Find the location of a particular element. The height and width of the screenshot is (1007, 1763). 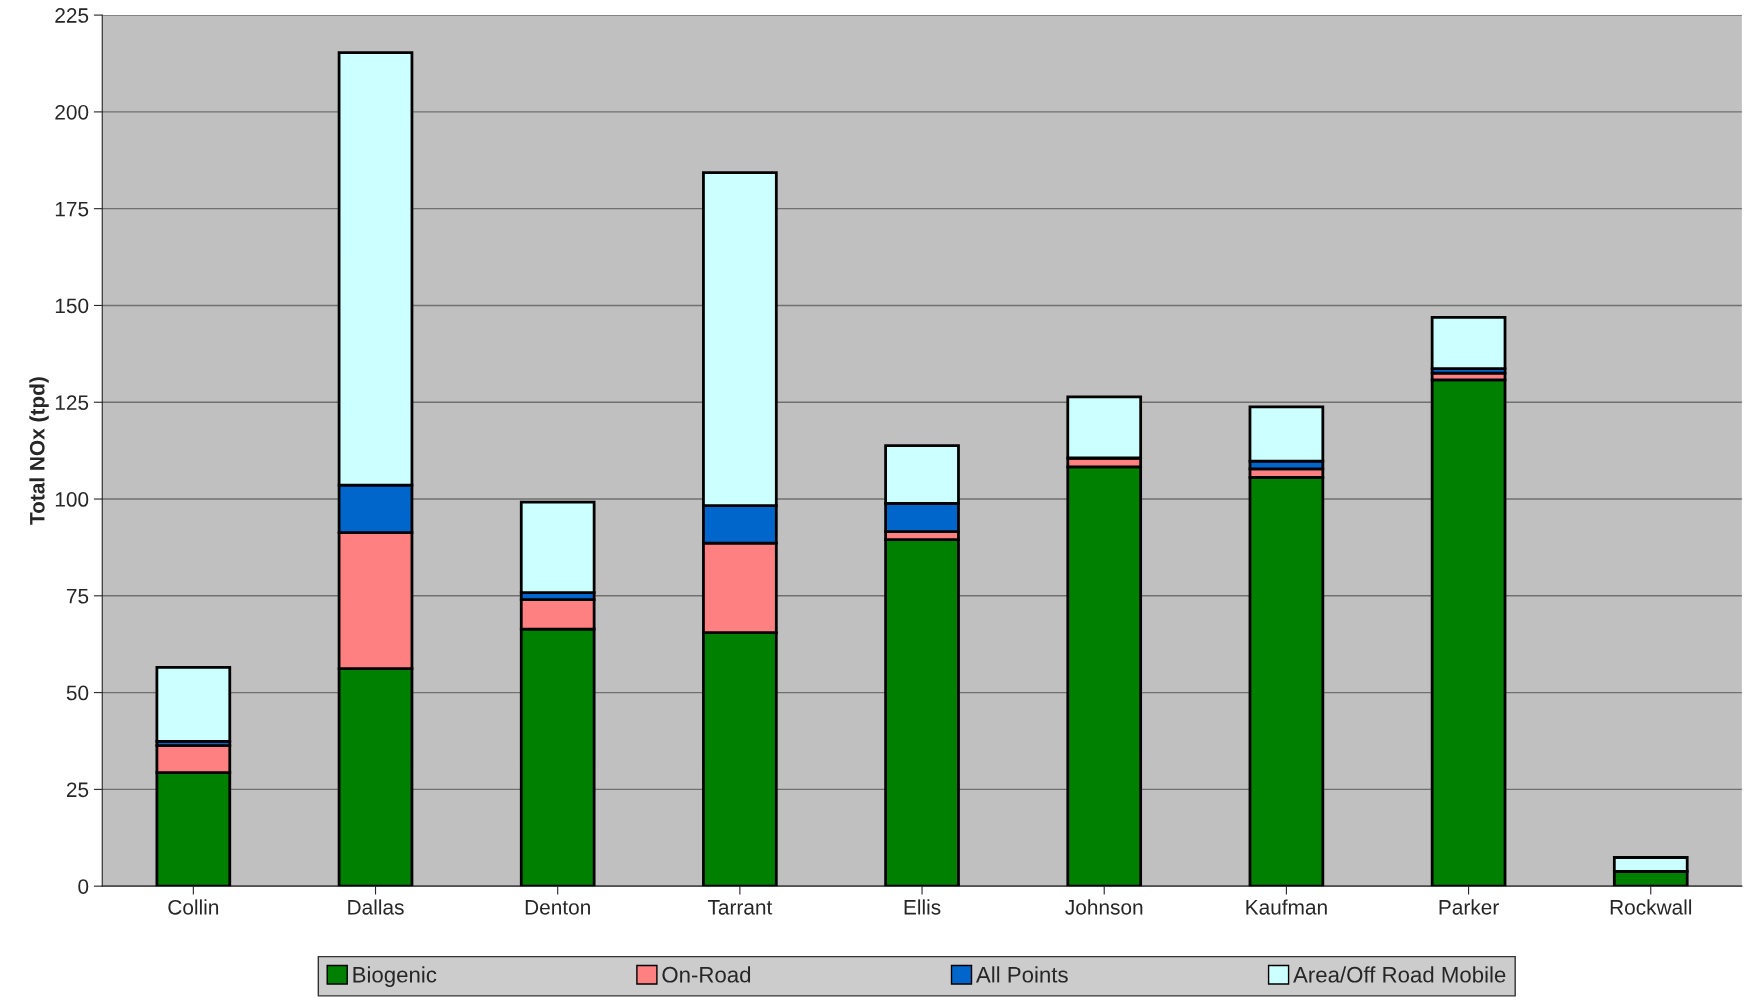

y-tick-label: 50 is located at coordinates (77, 693).